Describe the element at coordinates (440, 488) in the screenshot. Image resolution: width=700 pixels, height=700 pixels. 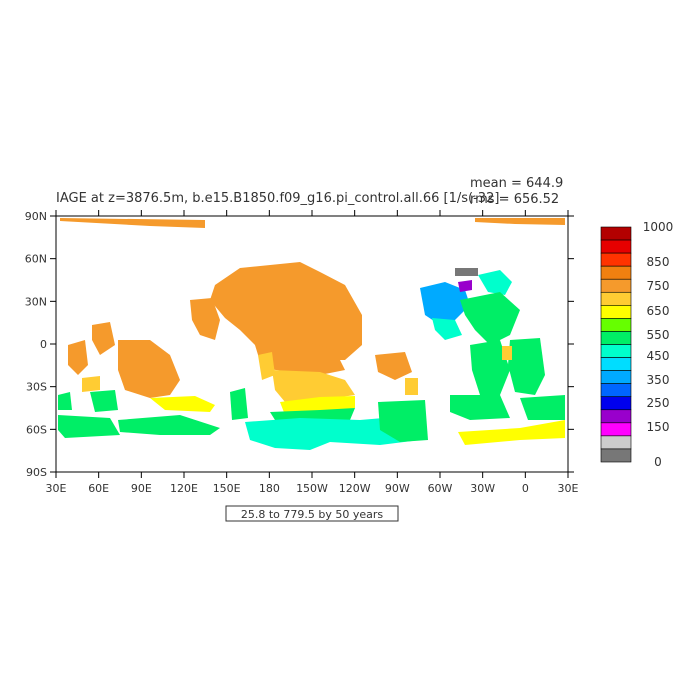
I see `x-tick-label: 60W` at that location.